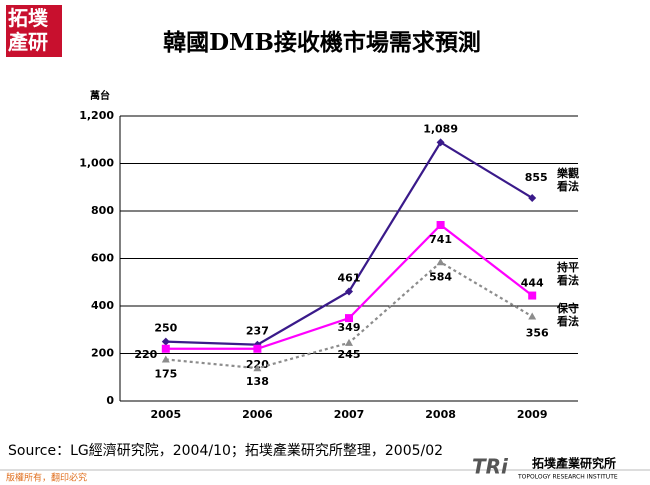 This screenshot has height=485, width=650. Describe the element at coordinates (440, 128) in the screenshot. I see `value-label: 1,089` at that location.